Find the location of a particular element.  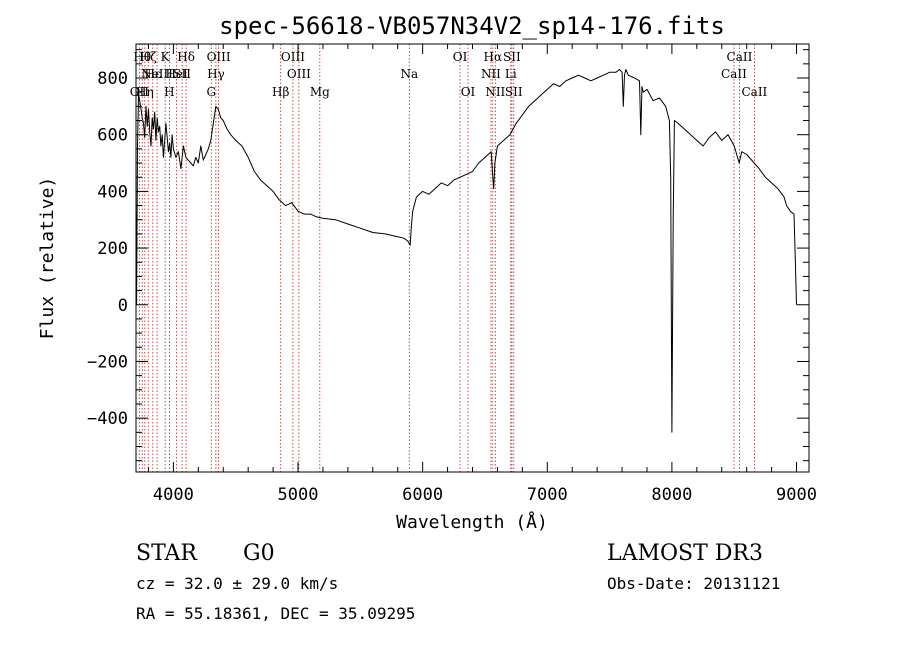

x-tick-label: 7000 is located at coordinates (547, 495).